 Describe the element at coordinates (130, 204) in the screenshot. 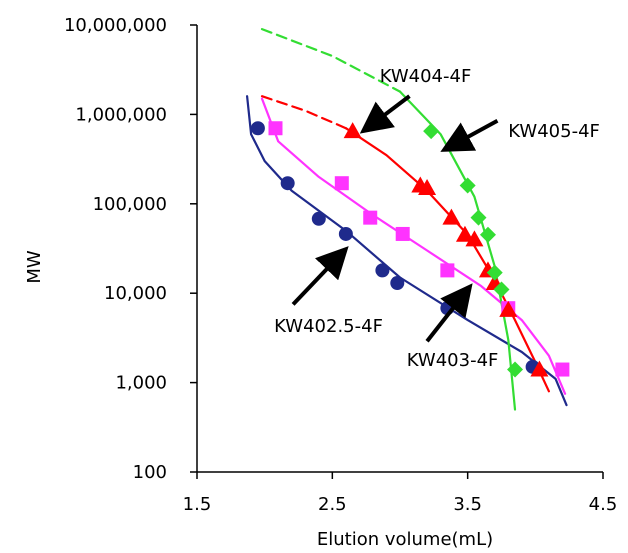

I see `y-tick-label: 100,000` at that location.